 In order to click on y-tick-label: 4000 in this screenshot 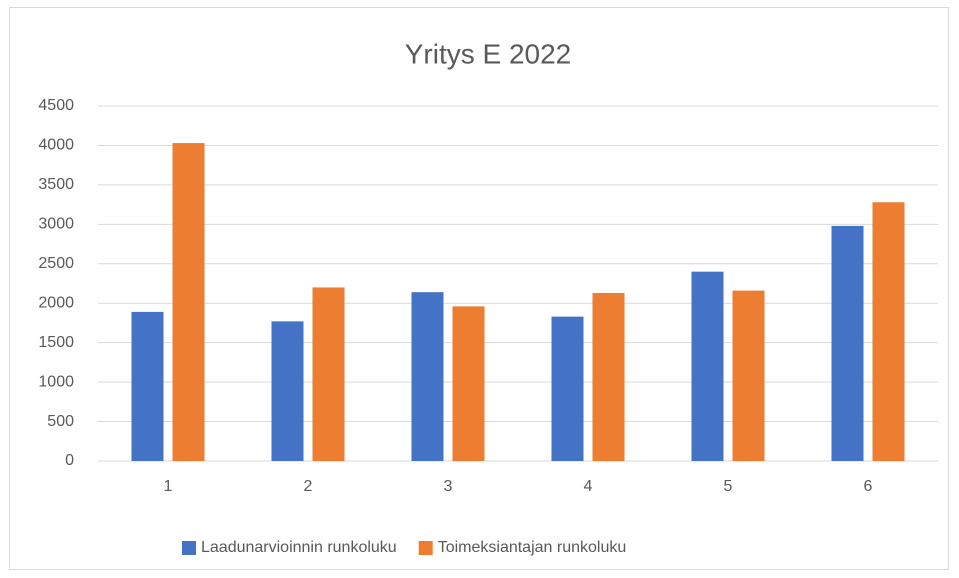, I will do `click(56, 145)`.